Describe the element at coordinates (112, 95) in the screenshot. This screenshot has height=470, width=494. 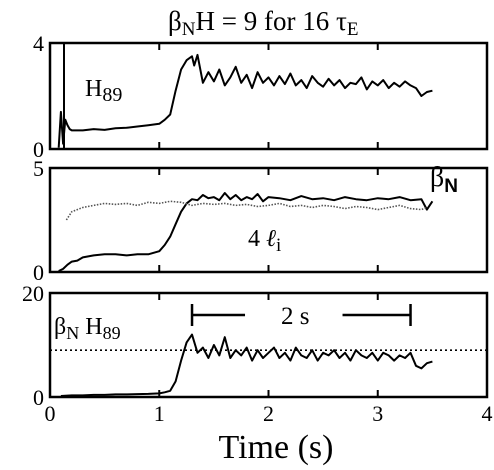
I see `h89-label-sub: 89` at that location.